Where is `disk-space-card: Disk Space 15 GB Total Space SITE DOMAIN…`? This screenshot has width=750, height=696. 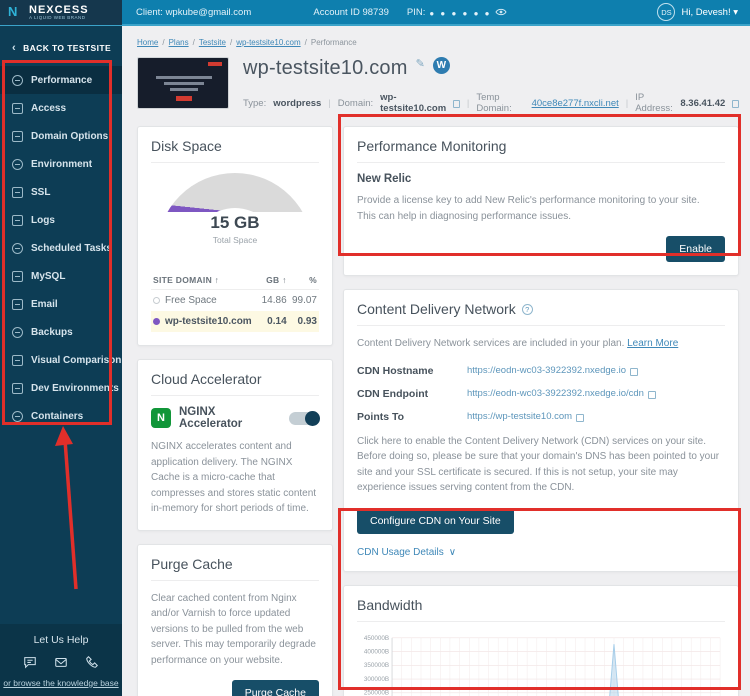 disk-space-card: Disk Space 15 GB Total Space SITE DOMAIN… is located at coordinates (235, 236).